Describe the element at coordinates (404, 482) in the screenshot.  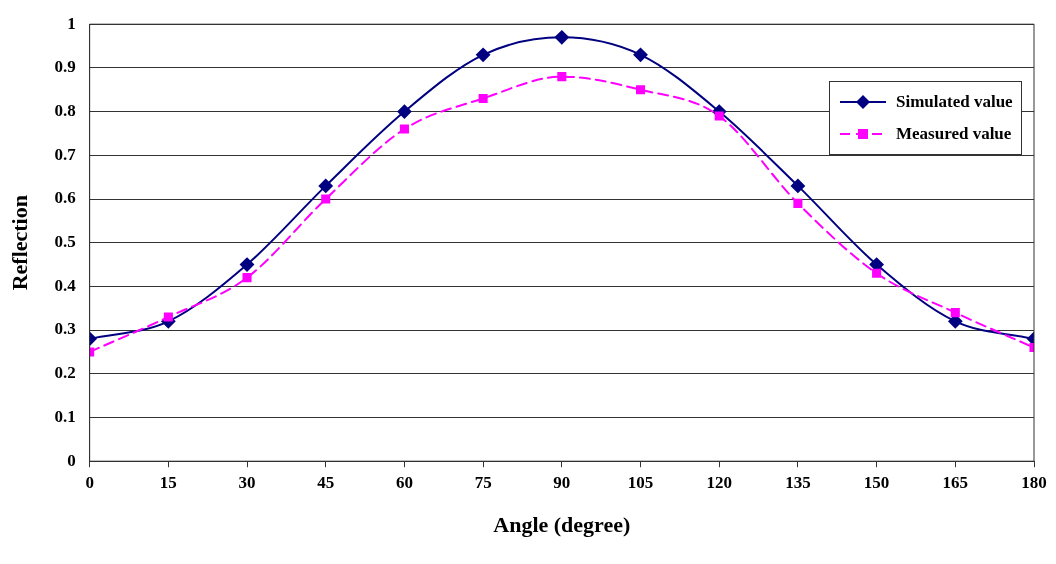
I see `x-tick-label: 60` at that location.